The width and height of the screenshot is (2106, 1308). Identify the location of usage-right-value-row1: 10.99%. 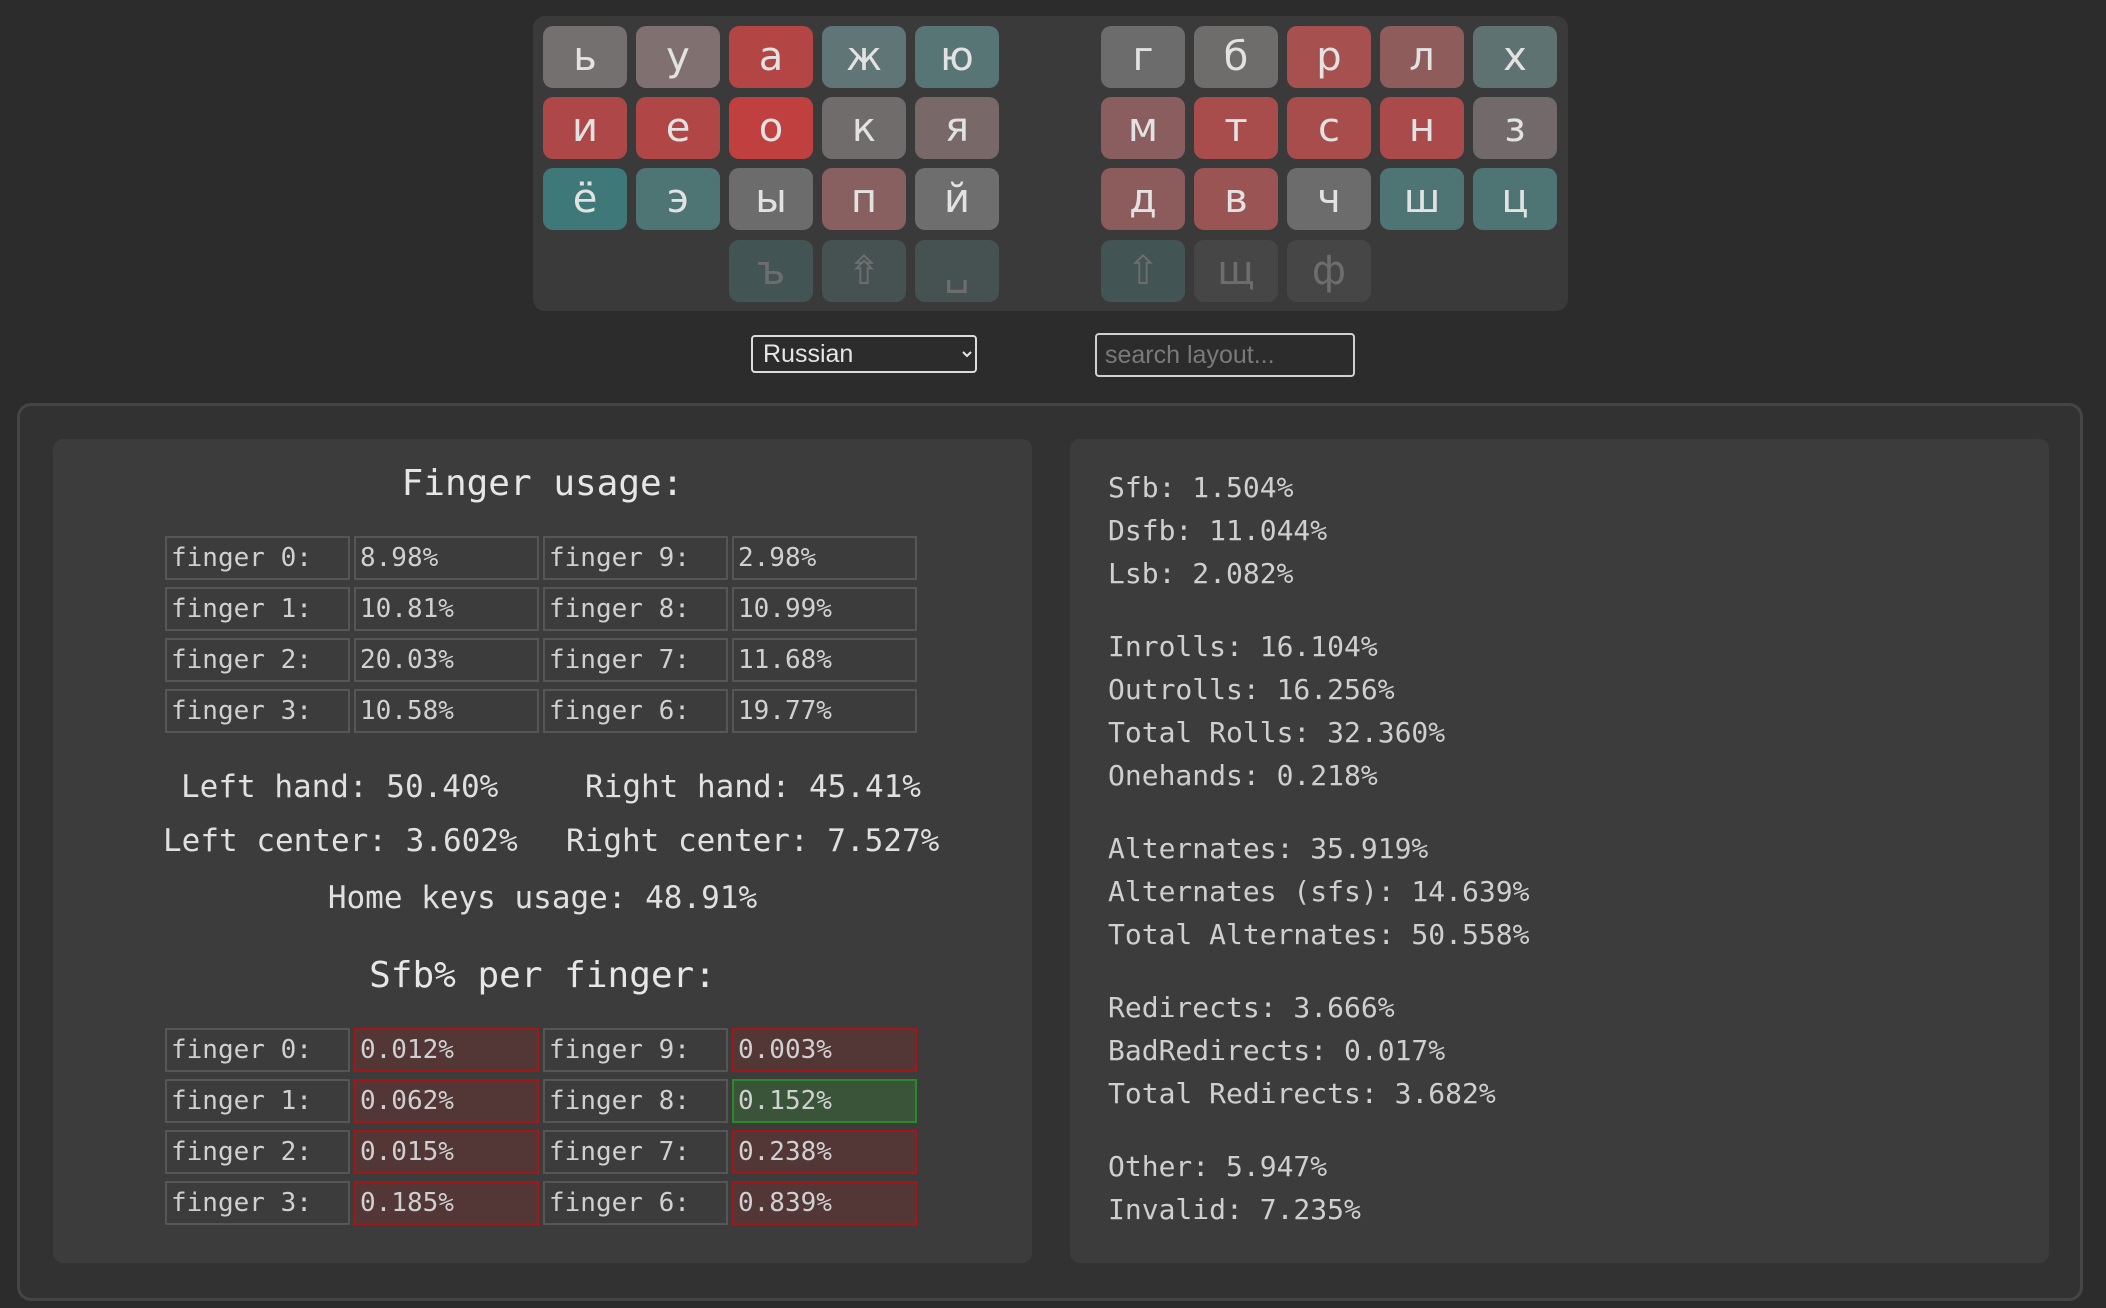
(824, 609).